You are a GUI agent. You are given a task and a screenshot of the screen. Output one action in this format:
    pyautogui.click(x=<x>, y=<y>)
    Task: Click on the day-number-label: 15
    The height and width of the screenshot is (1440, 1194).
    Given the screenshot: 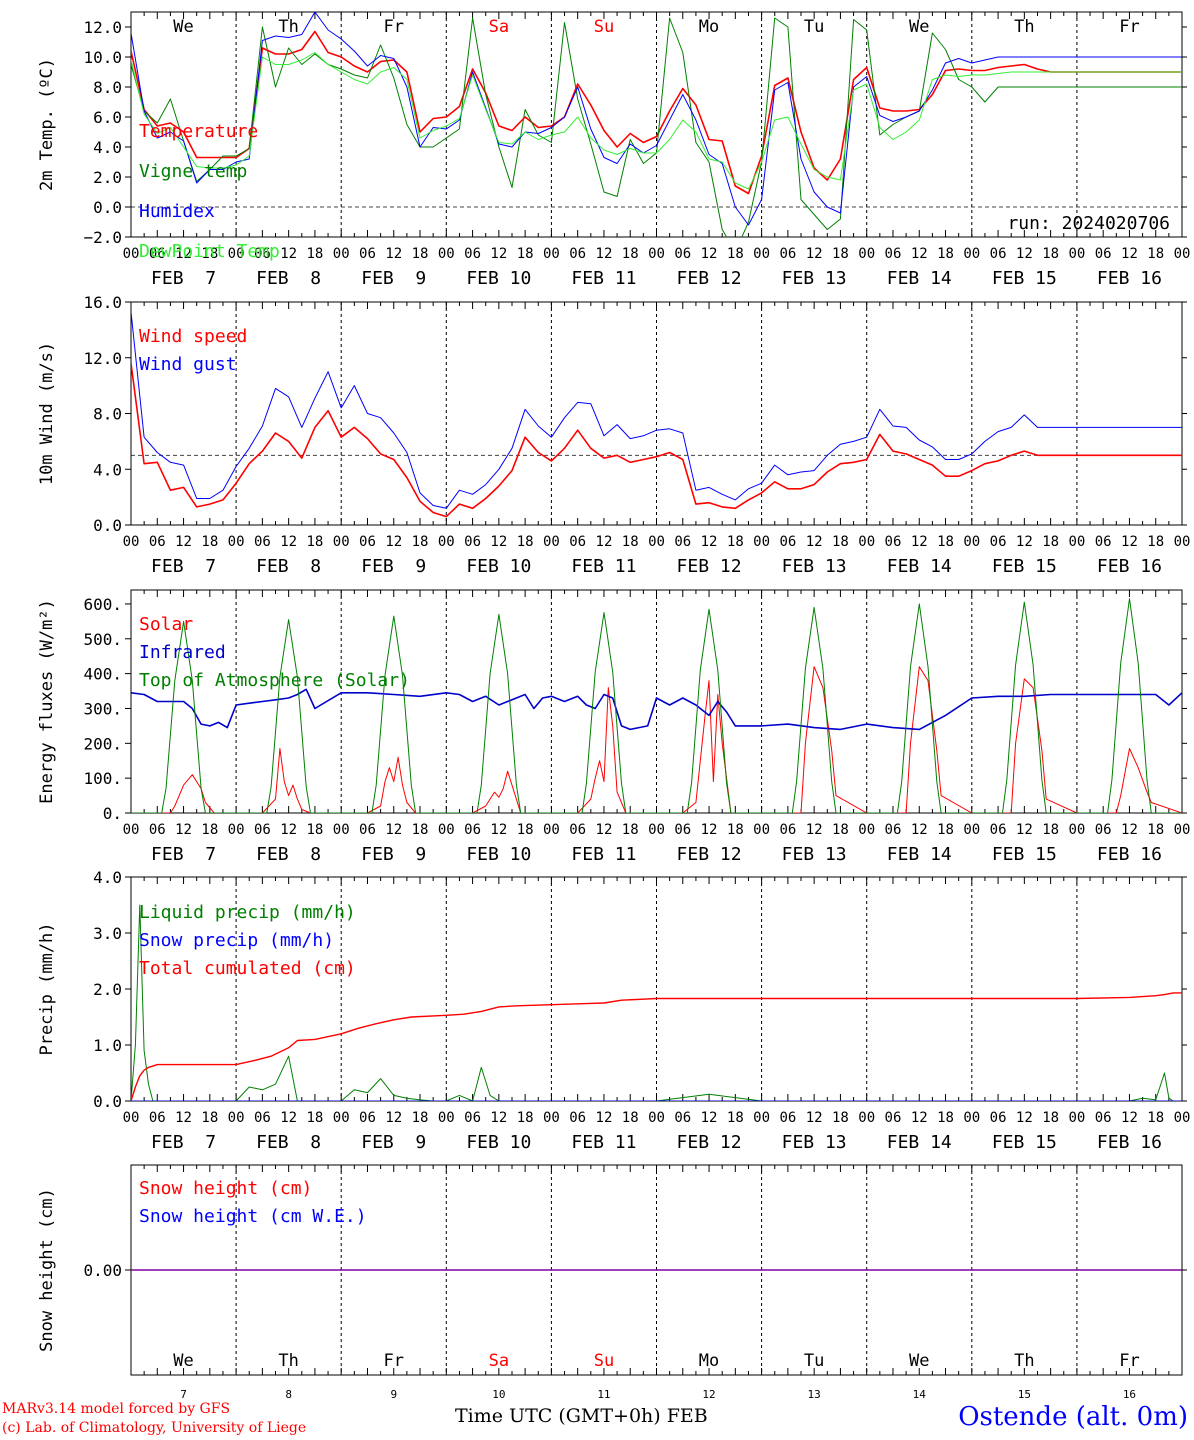 What is the action you would take?
    pyautogui.click(x=1024, y=1394)
    